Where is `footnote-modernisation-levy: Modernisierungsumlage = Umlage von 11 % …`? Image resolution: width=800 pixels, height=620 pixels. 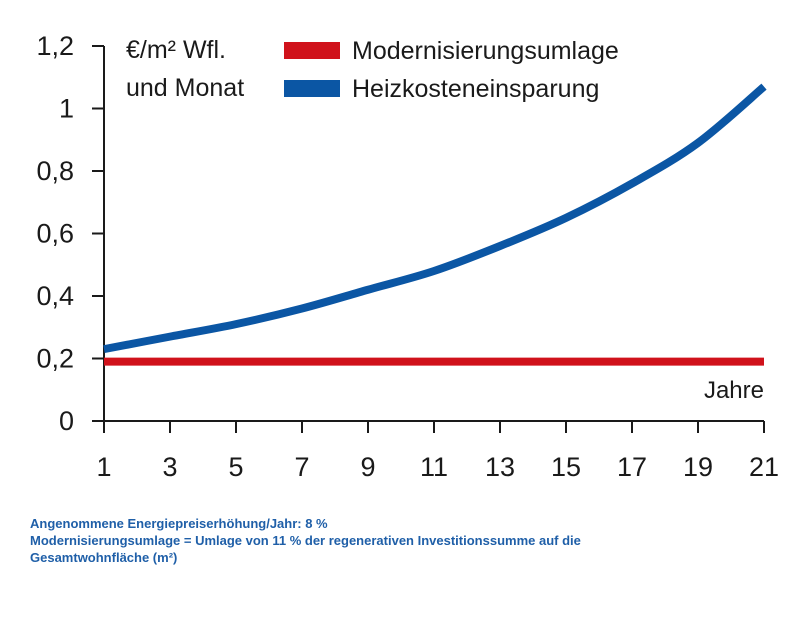 footnote-modernisation-levy: Modernisierungsumlage = Umlage von 11 % … is located at coordinates (305, 540).